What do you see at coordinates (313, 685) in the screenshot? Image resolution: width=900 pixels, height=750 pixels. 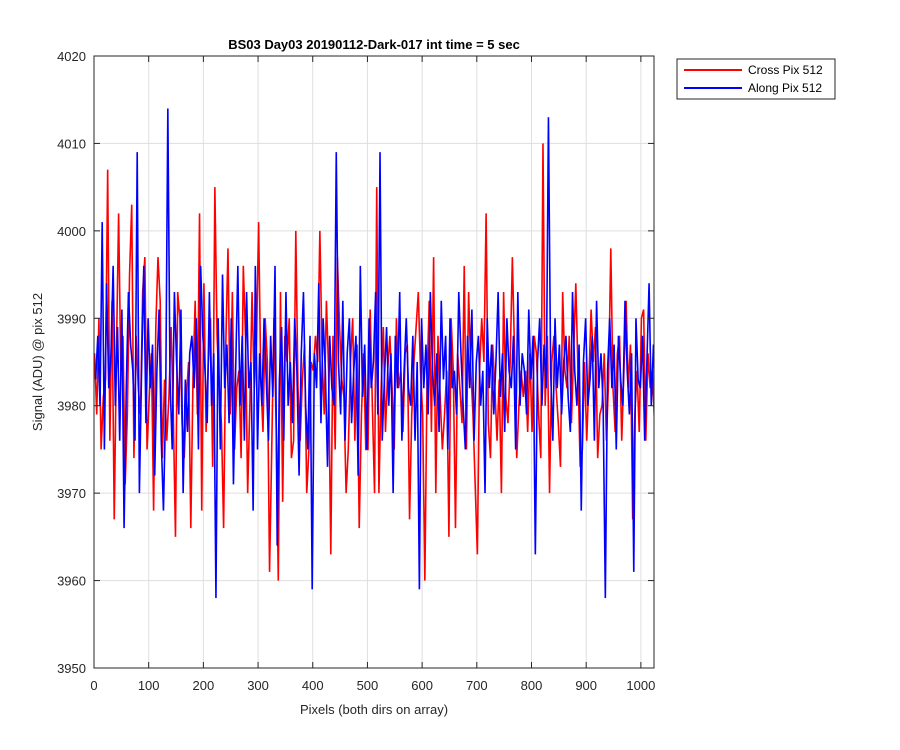 I see `x-tick-label: 400` at bounding box center [313, 685].